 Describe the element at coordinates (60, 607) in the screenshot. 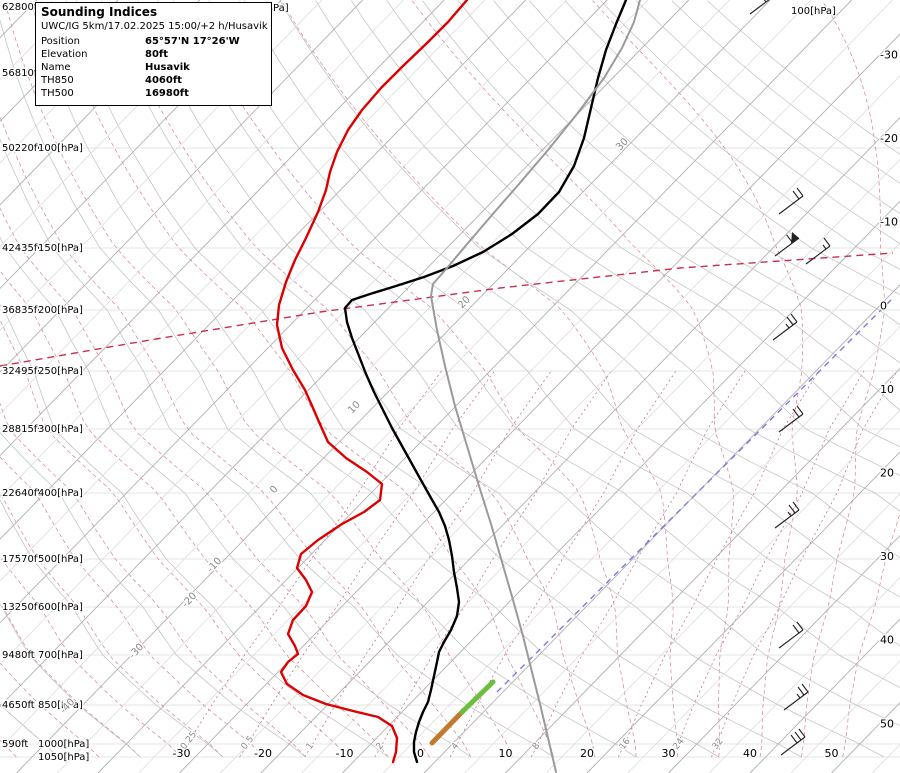

I see `pressure-label: 600[hPa]` at that location.